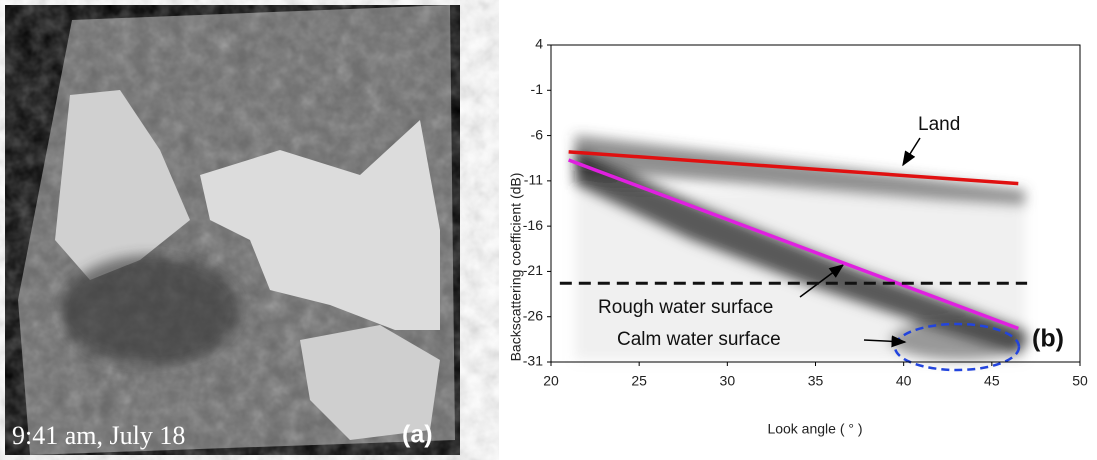 The height and width of the screenshot is (460, 1097). What do you see at coordinates (639, 381) in the screenshot?
I see `x-tick-label: 25` at bounding box center [639, 381].